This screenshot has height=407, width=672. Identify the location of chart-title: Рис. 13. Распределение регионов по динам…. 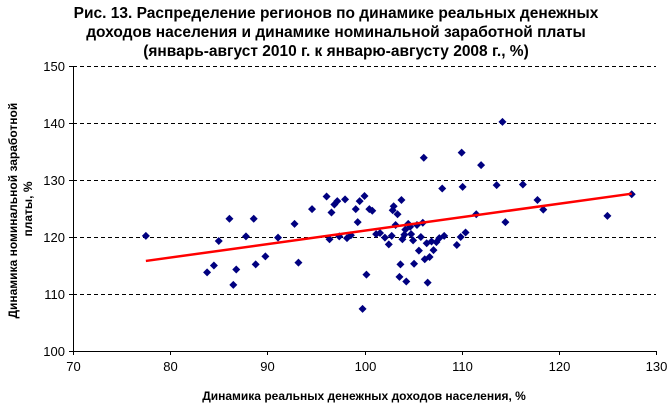
(336, 32).